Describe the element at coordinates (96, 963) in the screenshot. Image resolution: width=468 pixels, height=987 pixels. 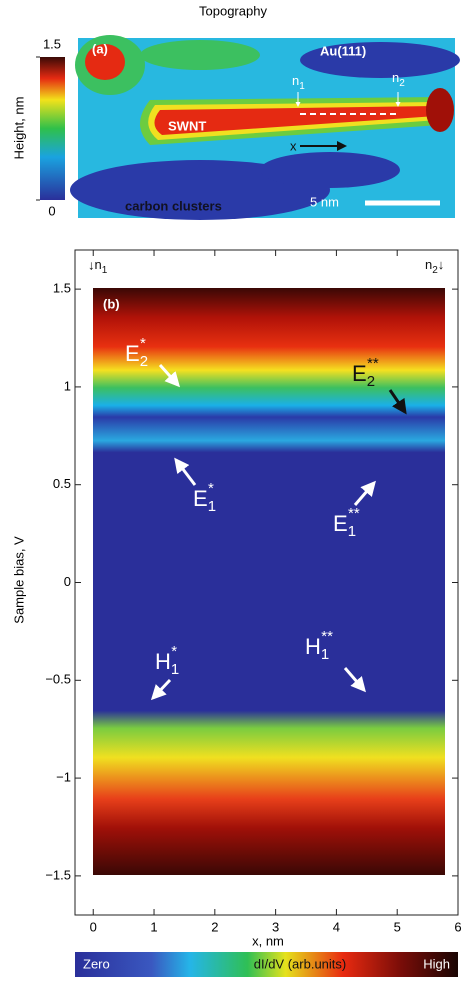
I see `colorbar-label: Zero` at that location.